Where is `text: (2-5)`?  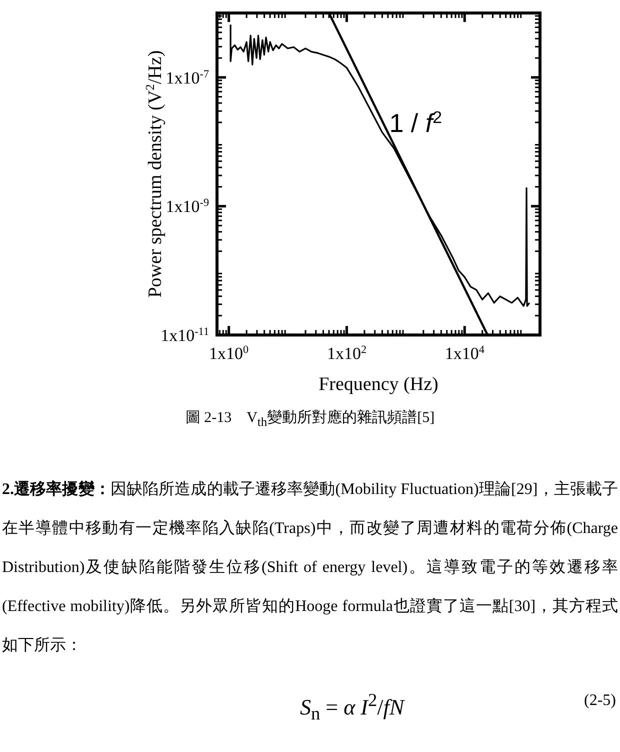
text: (2-5) is located at coordinates (600, 700).